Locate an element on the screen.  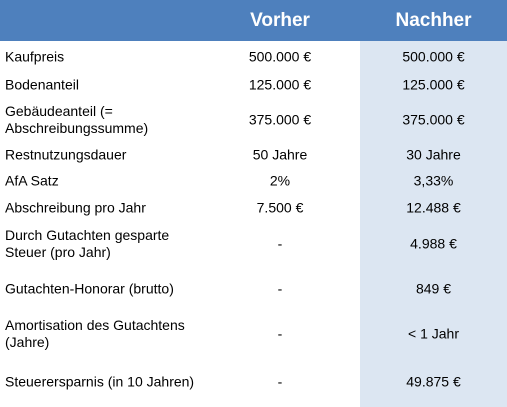
row-value-nachher: 4.988 € is located at coordinates (433, 243).